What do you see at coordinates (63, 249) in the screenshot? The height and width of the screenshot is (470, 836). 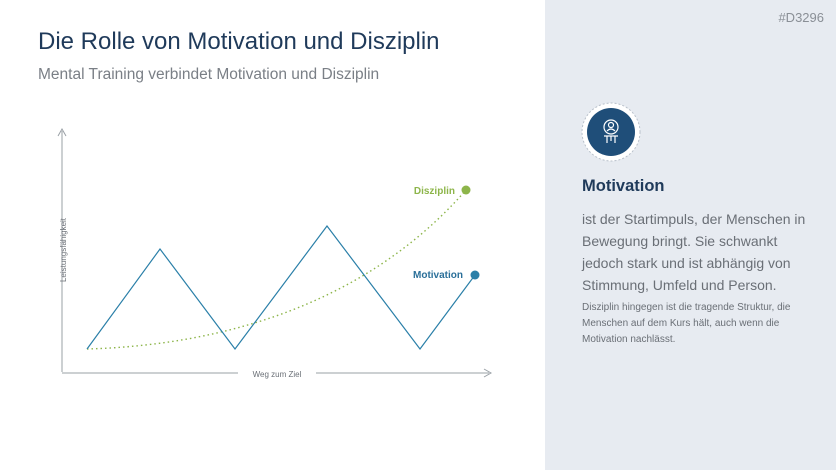 I see `y-axis-label: Leistungsfähigkeit` at bounding box center [63, 249].